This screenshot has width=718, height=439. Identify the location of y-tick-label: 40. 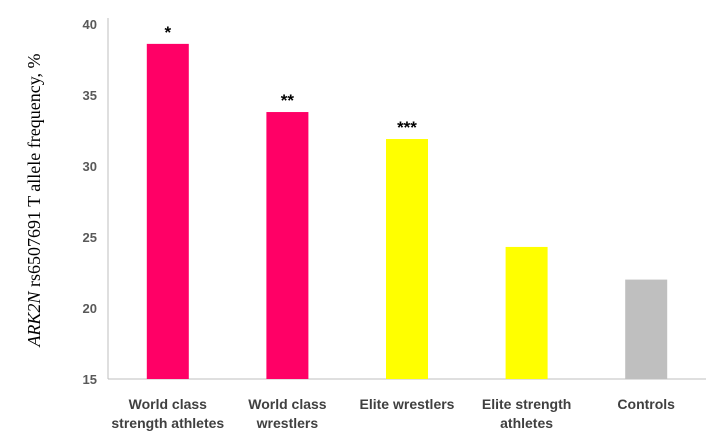
(90, 24).